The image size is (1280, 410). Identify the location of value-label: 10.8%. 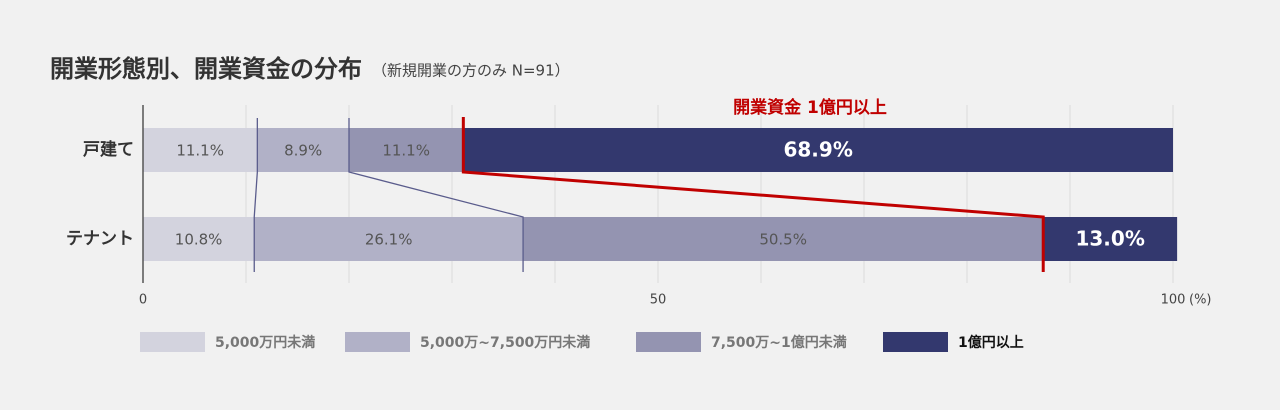
(199, 240).